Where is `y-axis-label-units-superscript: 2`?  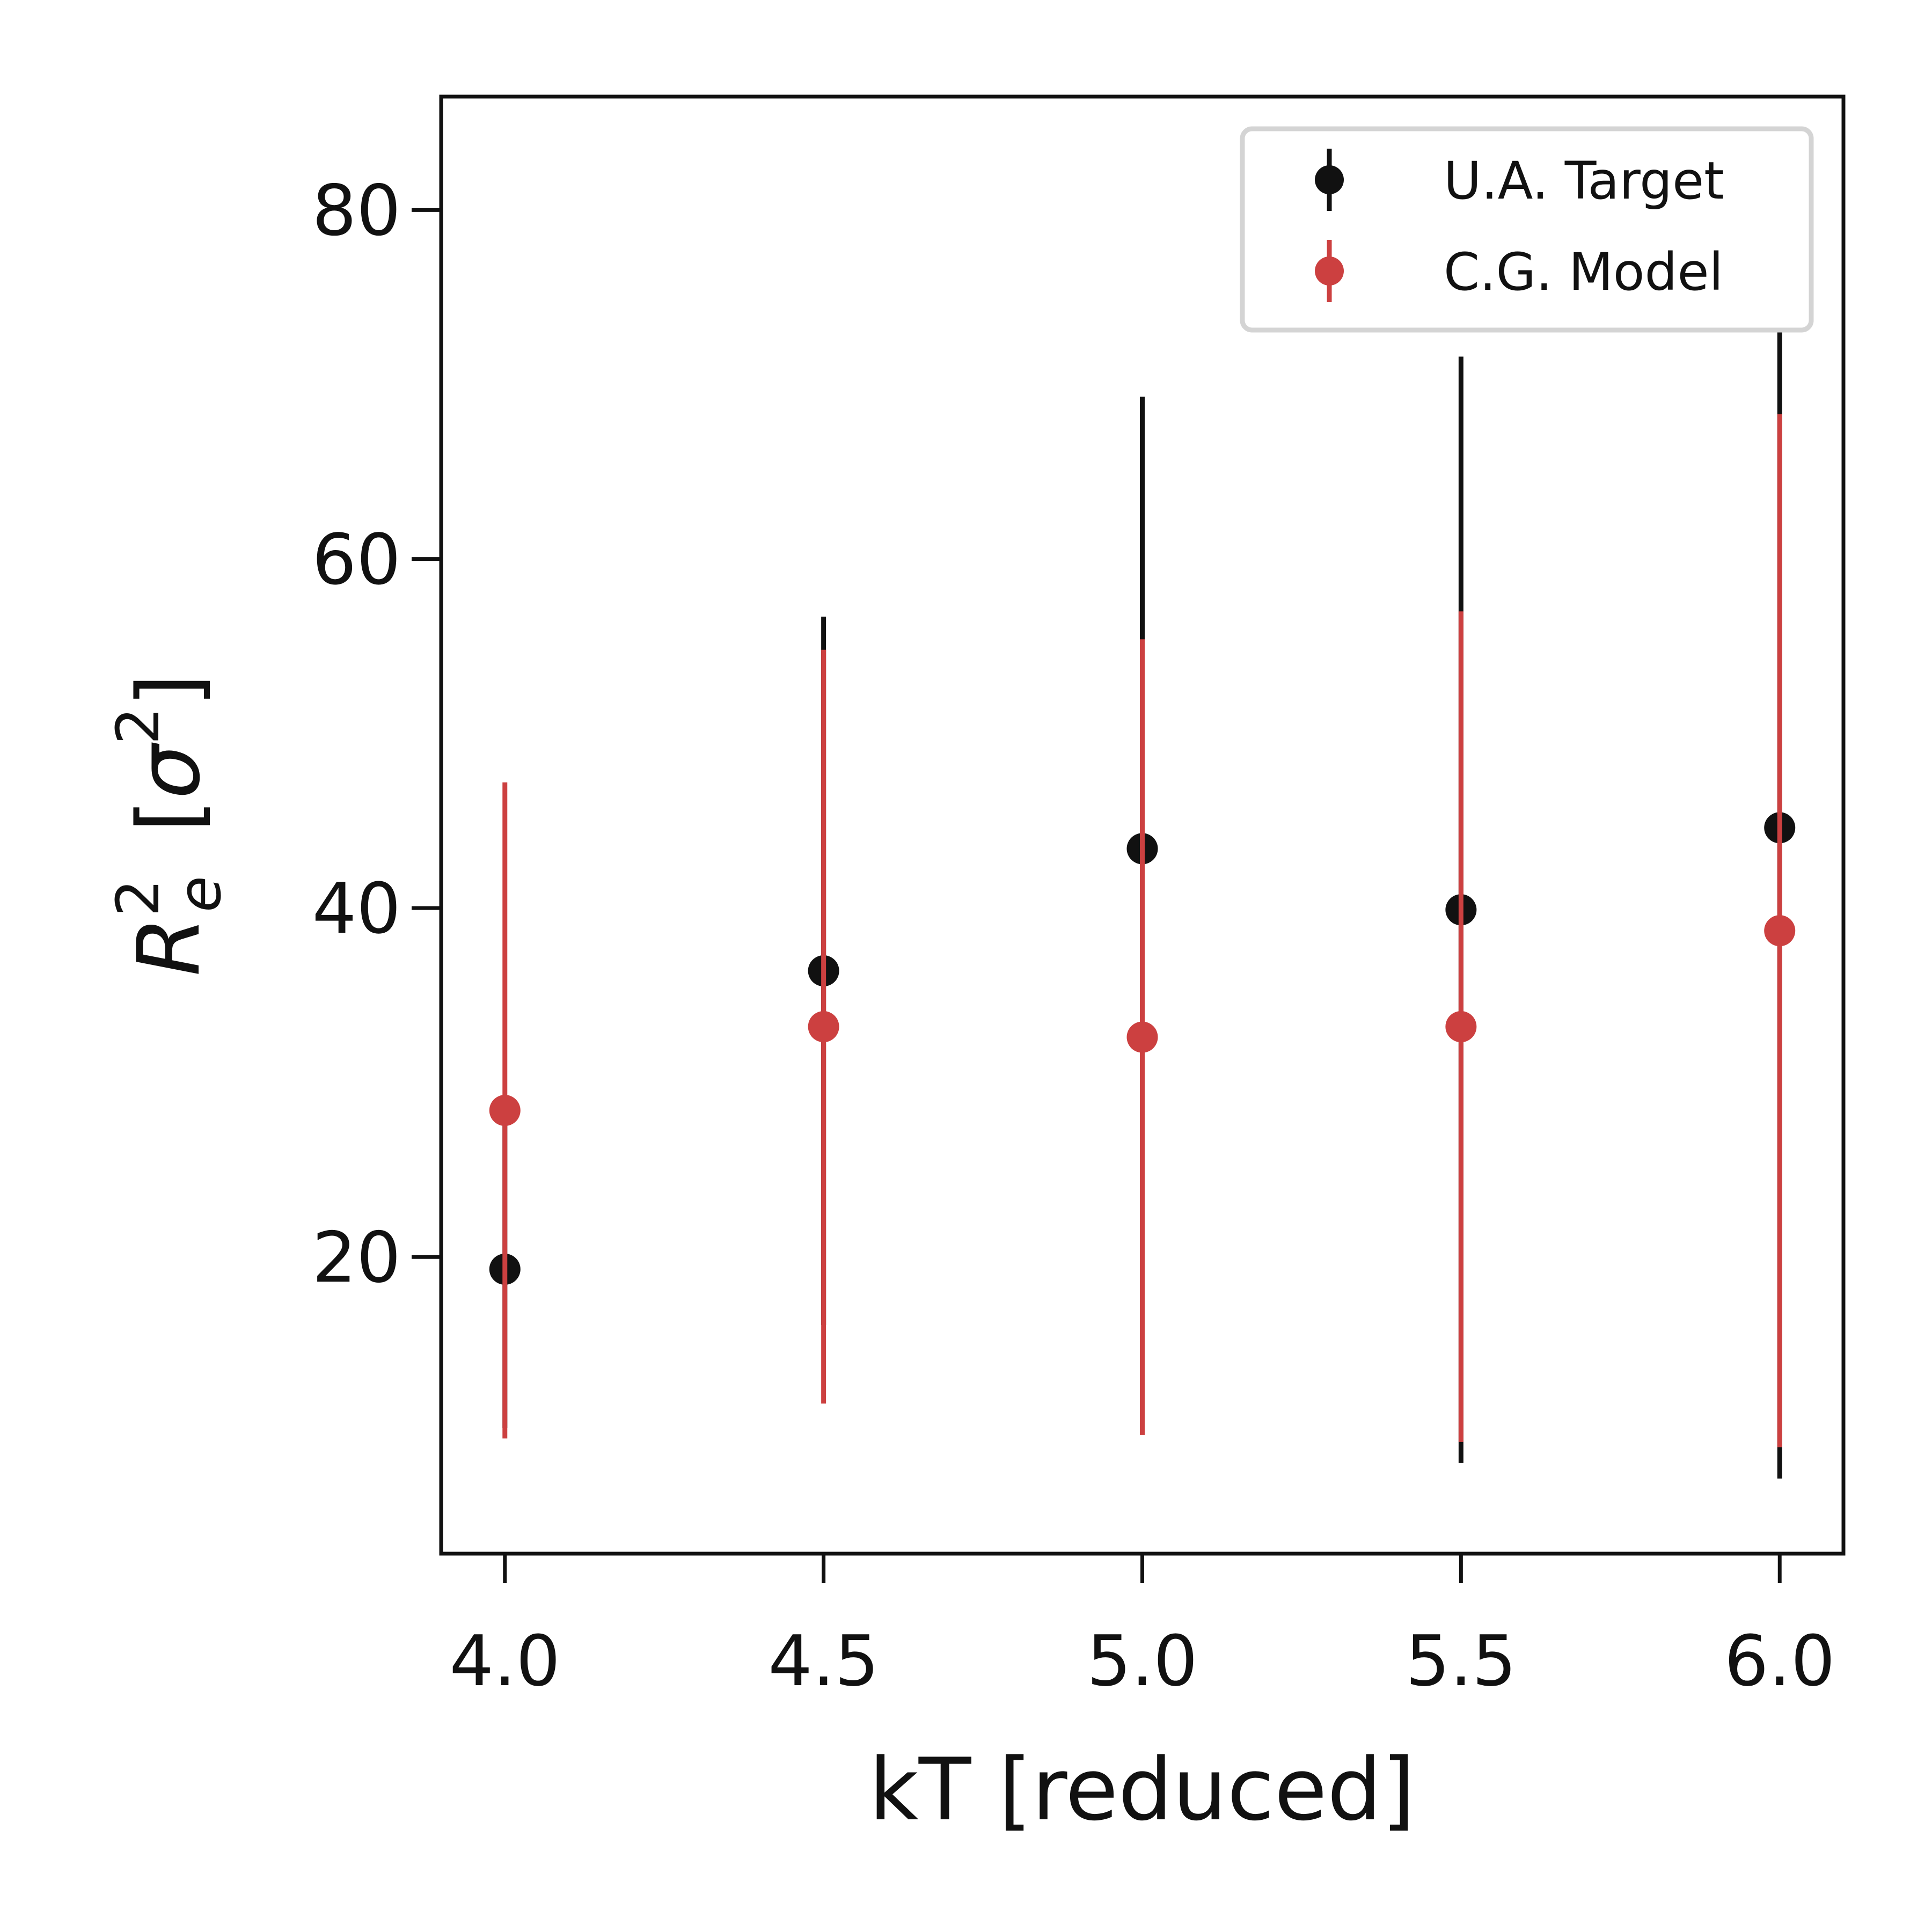
y-axis-label-units-superscript: 2 is located at coordinates (138, 725).